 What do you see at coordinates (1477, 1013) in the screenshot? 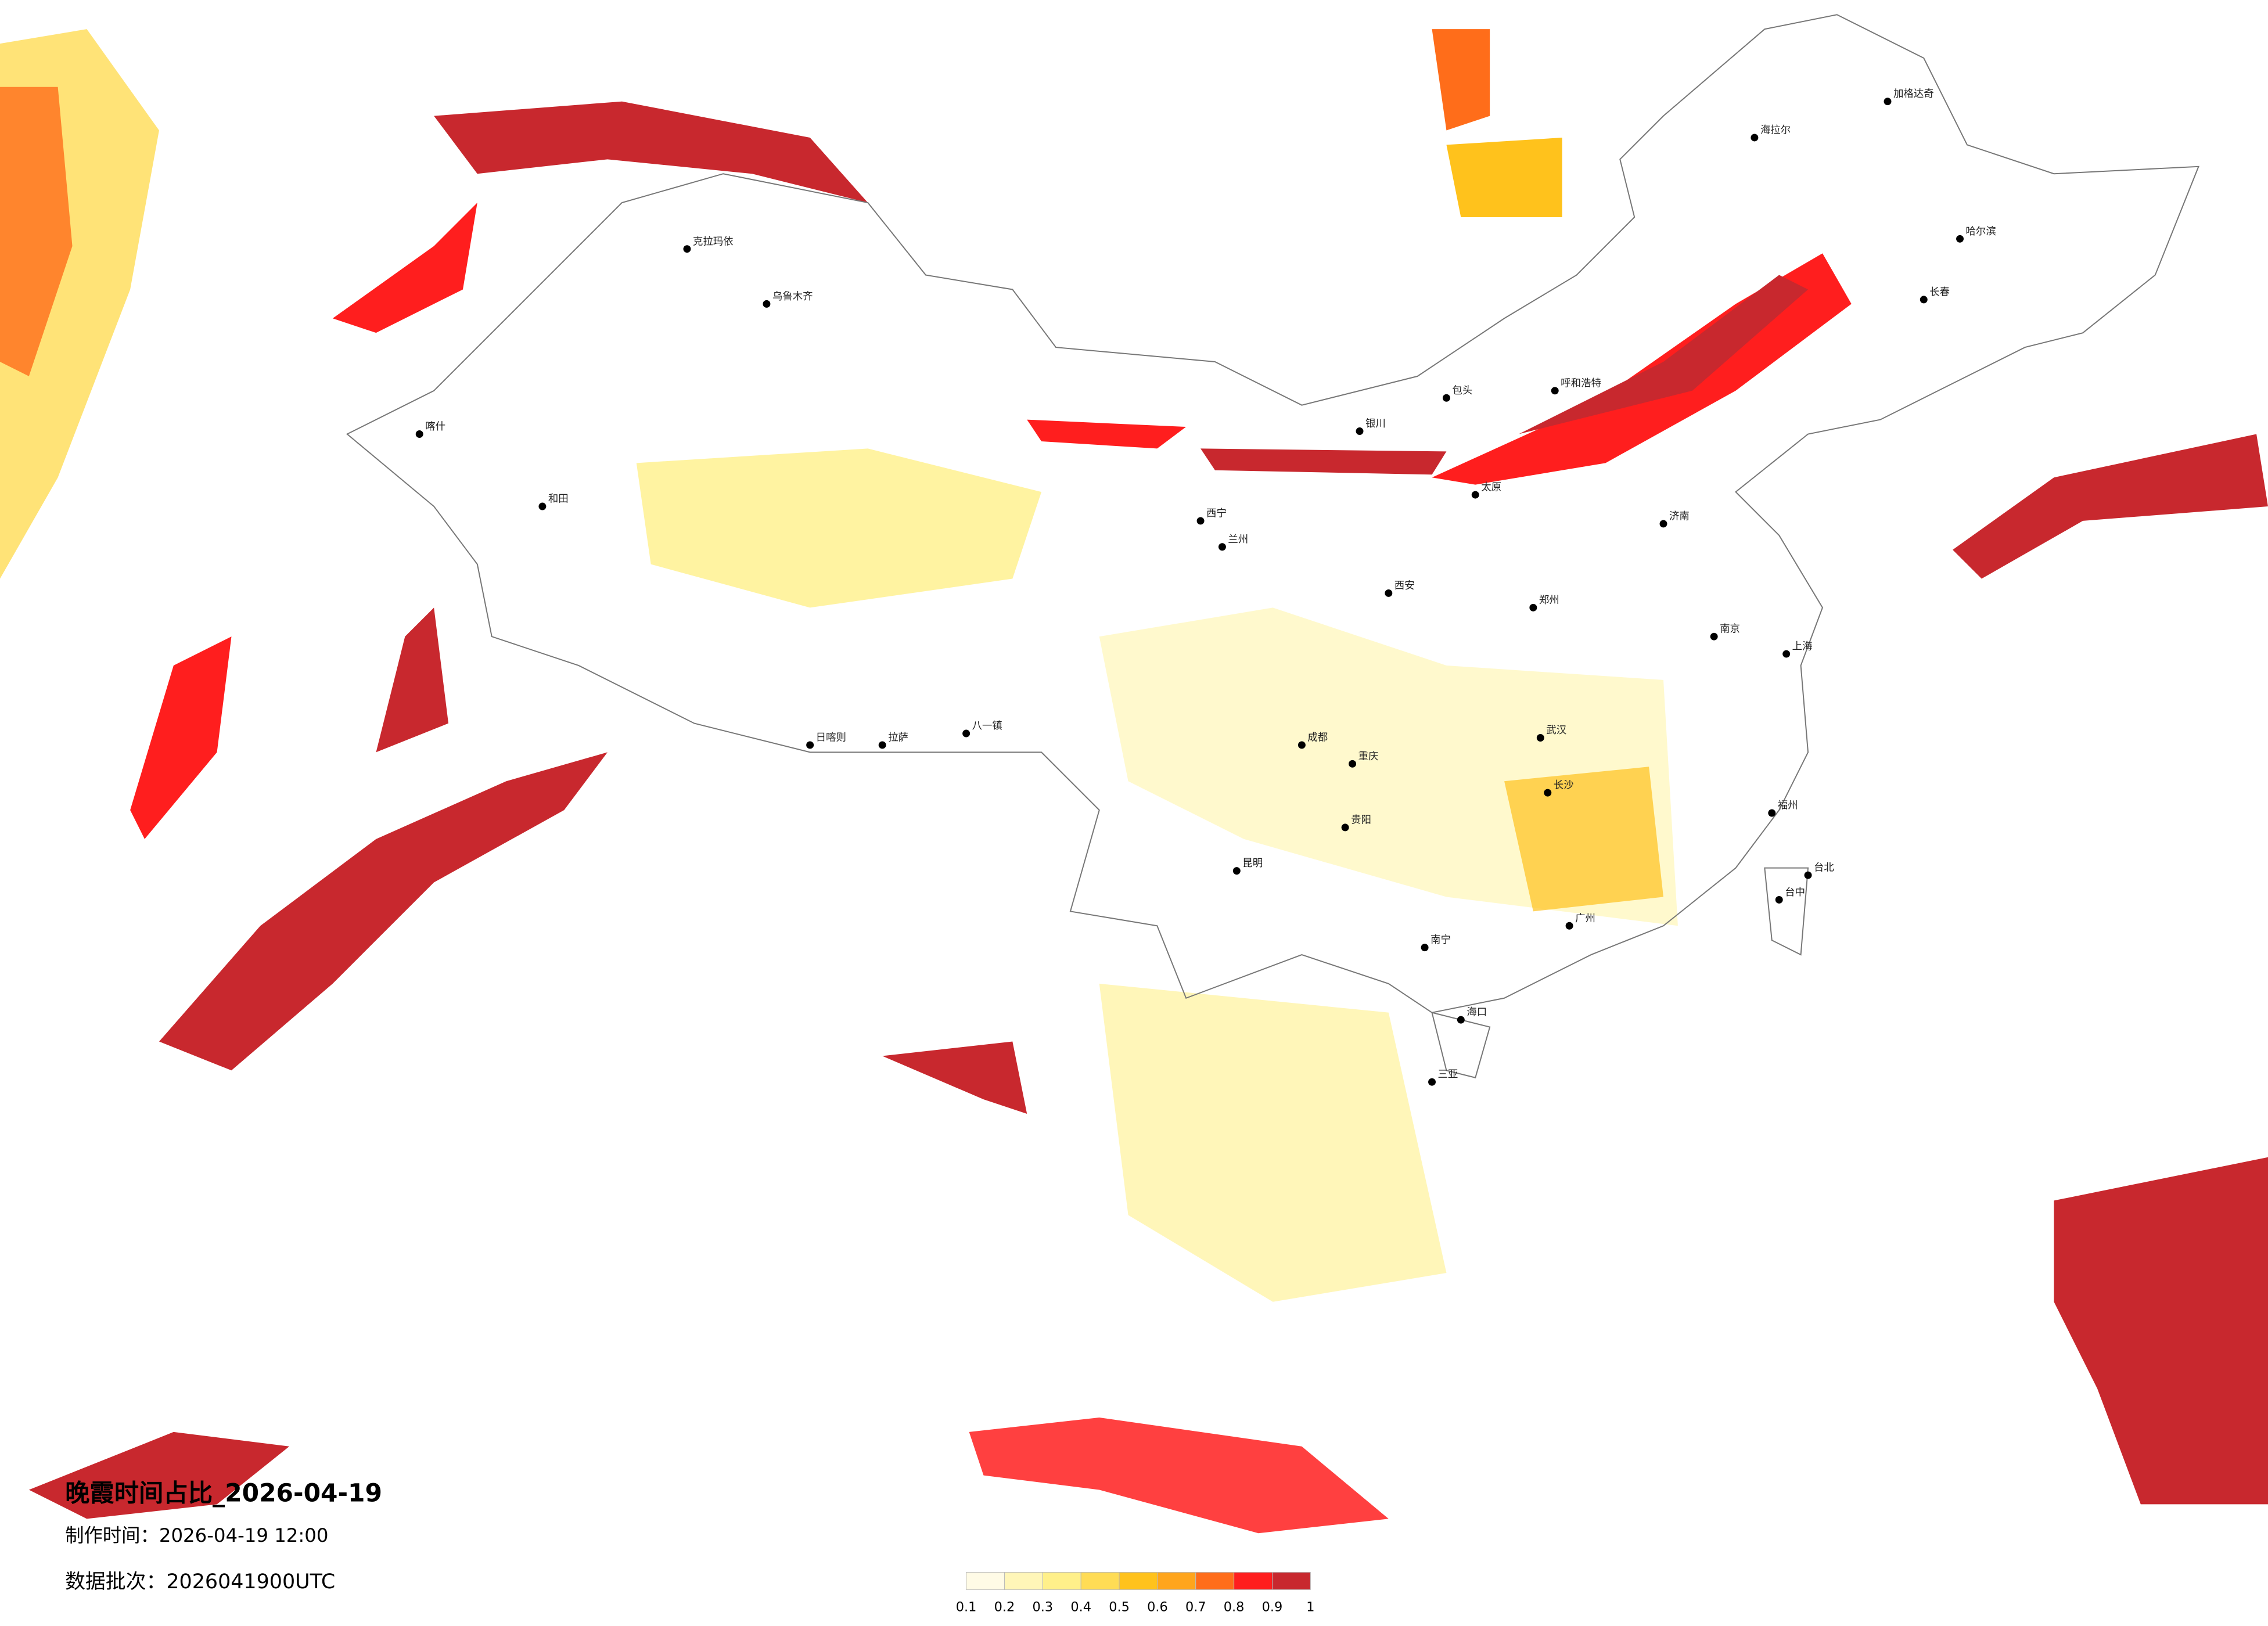
I see `city-label: 海口` at bounding box center [1477, 1013].